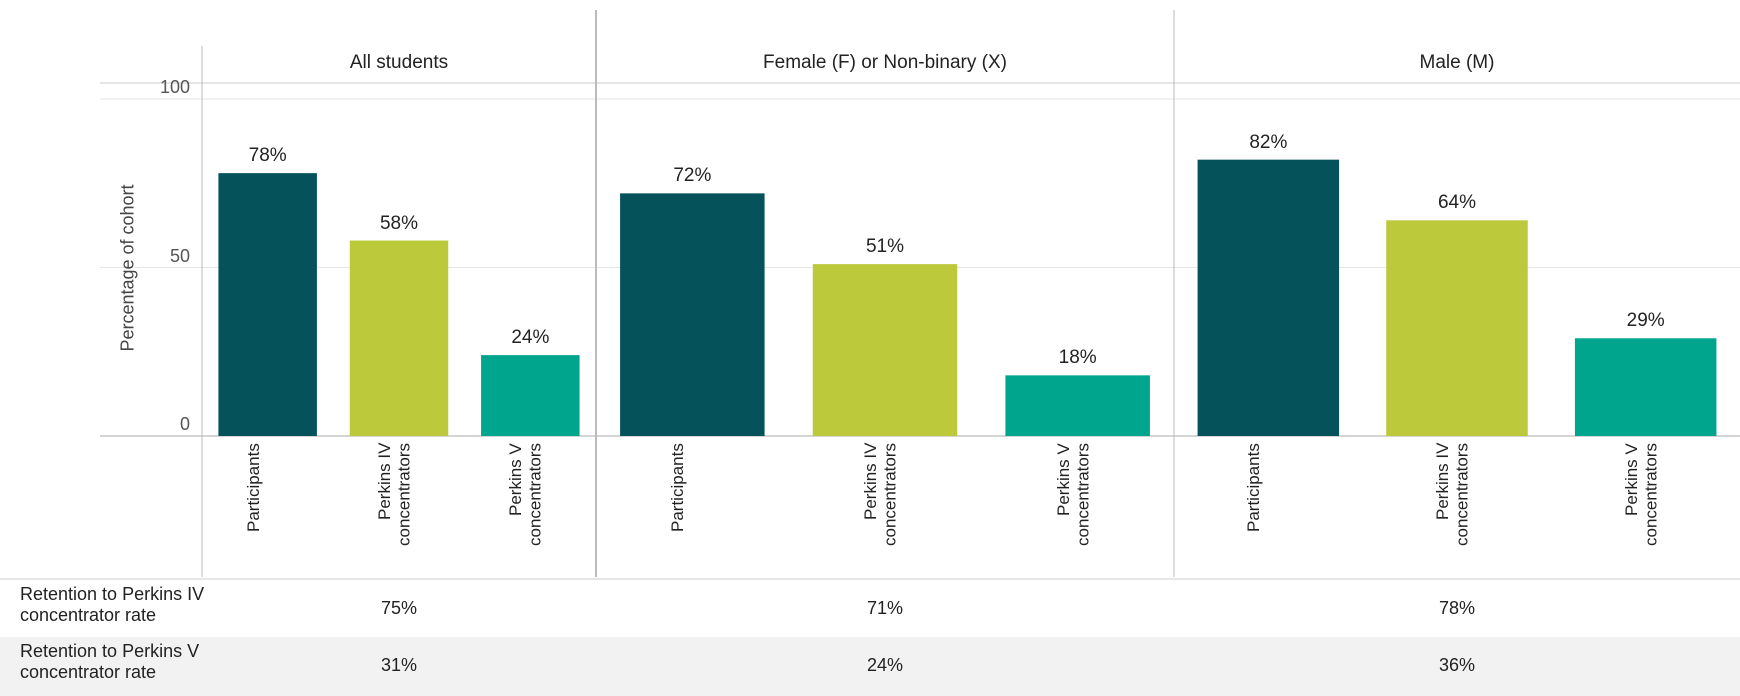 This screenshot has height=696, width=1740. I want to click on data-label: 29%, so click(1645, 321).